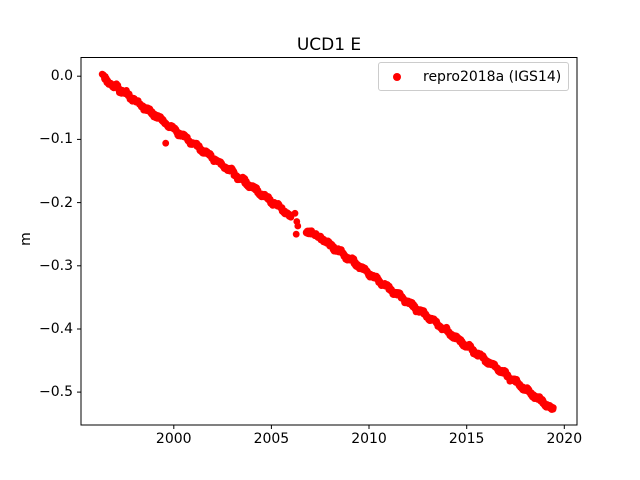 Image resolution: width=640 pixels, height=480 pixels. Describe the element at coordinates (466, 439) in the screenshot. I see `x-tick-label: 2015` at that location.